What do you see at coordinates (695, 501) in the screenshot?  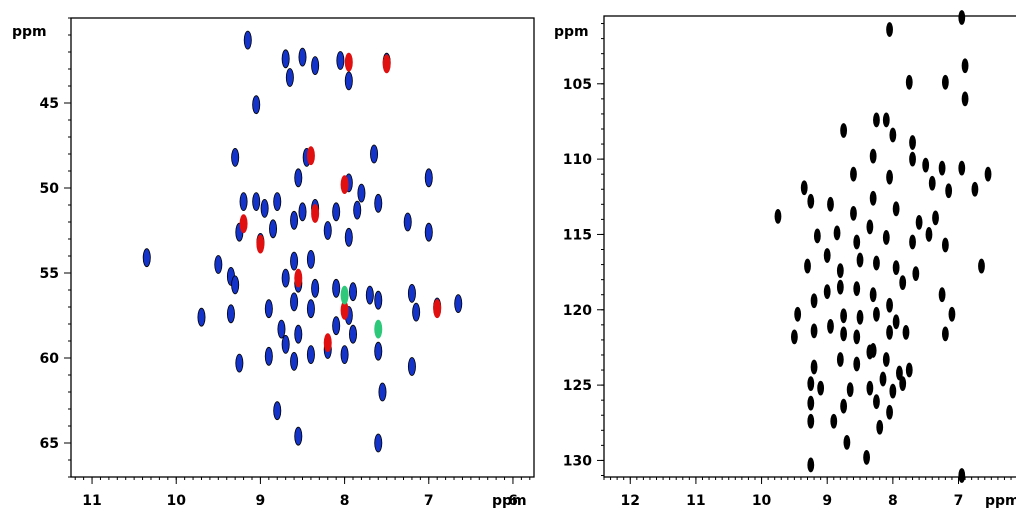 I see `right-x-tick-label: 11` at bounding box center [695, 501].